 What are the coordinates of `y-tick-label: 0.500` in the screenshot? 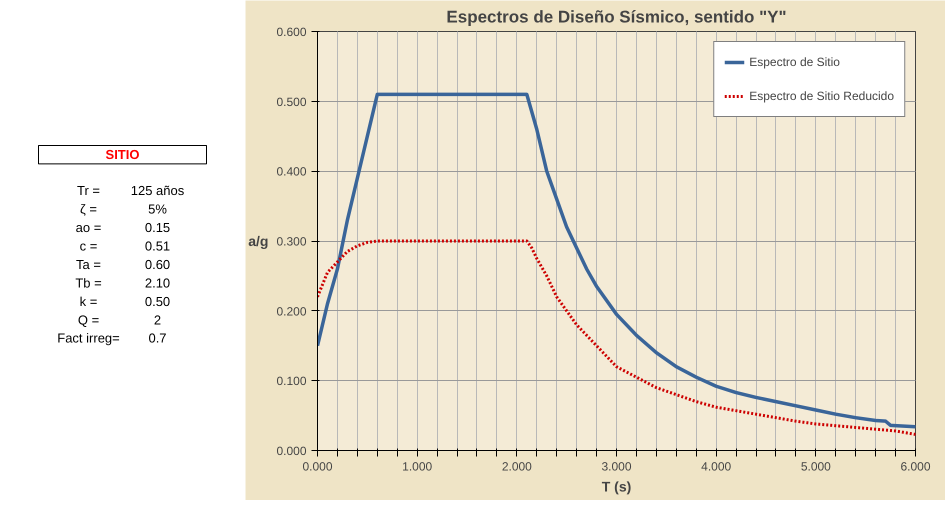 It's located at (291, 101).